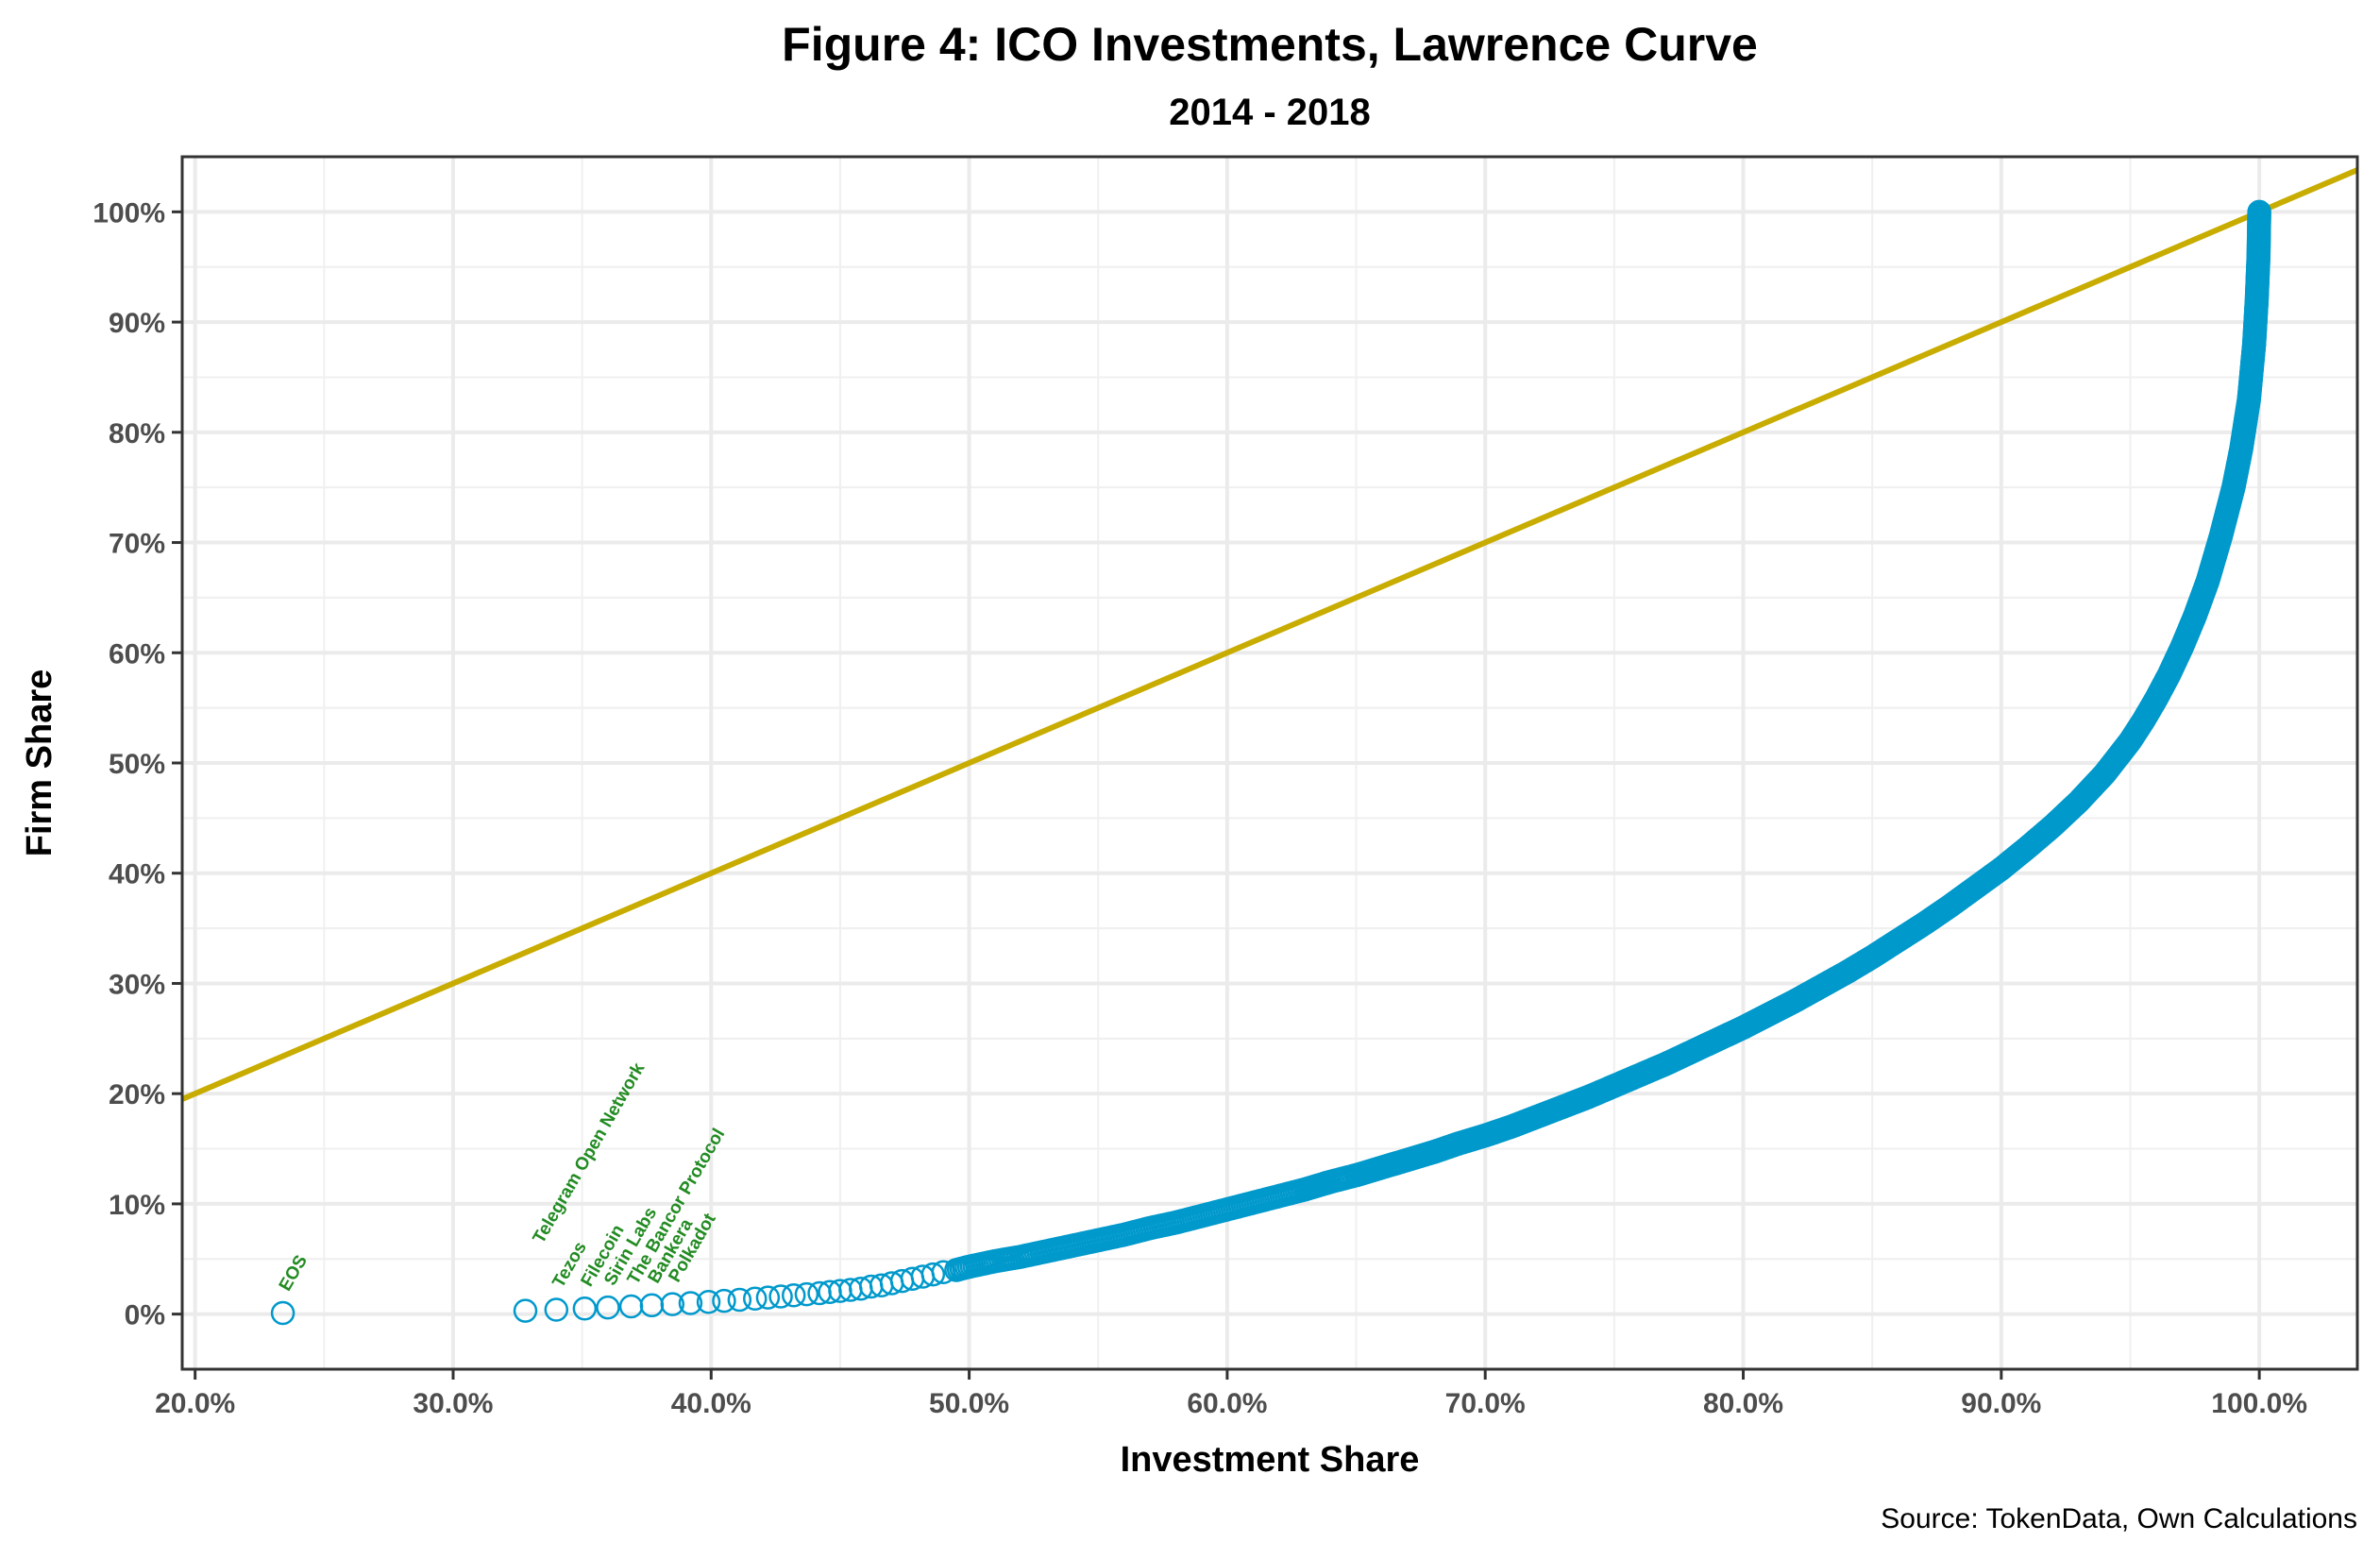 Image resolution: width=2380 pixels, height=1559 pixels. Describe the element at coordinates (137, 1205) in the screenshot. I see `y-tick-label: 10%` at that location.